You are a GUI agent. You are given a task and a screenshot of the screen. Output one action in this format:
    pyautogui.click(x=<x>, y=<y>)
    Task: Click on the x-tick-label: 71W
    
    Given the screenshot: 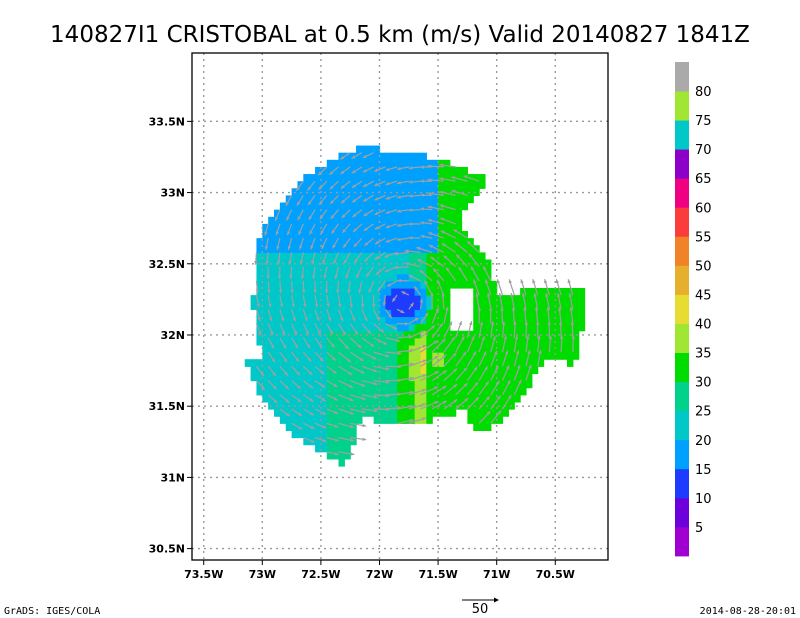 What is the action you would take?
    pyautogui.click(x=496, y=574)
    